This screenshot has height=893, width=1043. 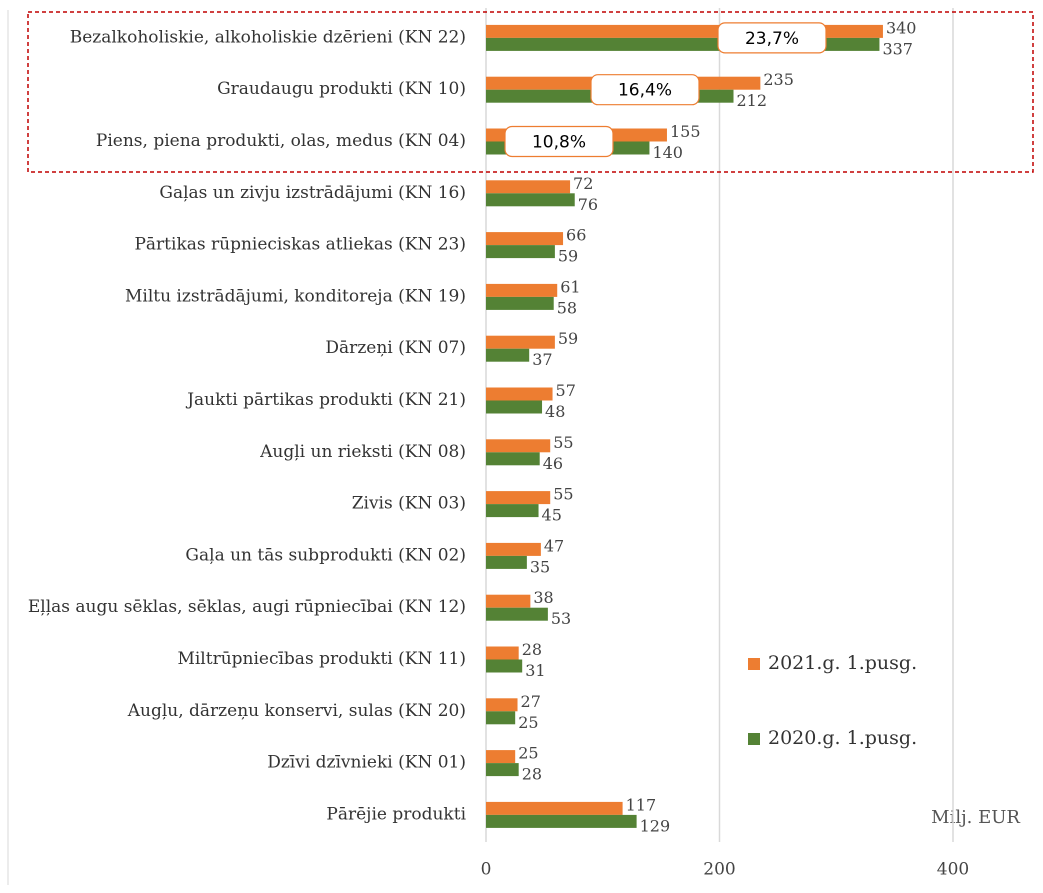 I want to click on category-label: Augļi un rieksti (KN 08), so click(x=362, y=452).